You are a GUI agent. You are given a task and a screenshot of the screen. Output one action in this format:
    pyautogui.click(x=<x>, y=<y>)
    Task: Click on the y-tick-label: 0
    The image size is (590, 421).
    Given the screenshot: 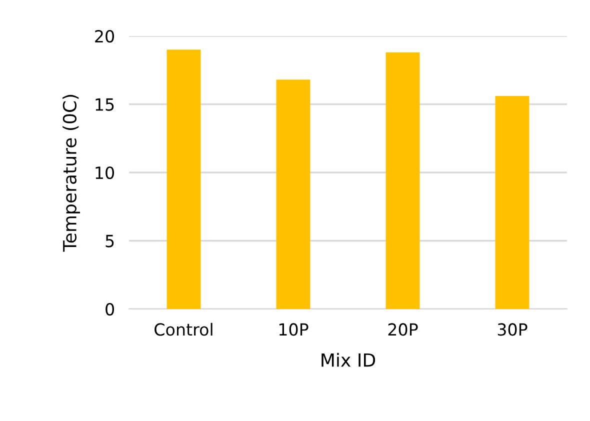 What is the action you would take?
    pyautogui.click(x=110, y=309)
    